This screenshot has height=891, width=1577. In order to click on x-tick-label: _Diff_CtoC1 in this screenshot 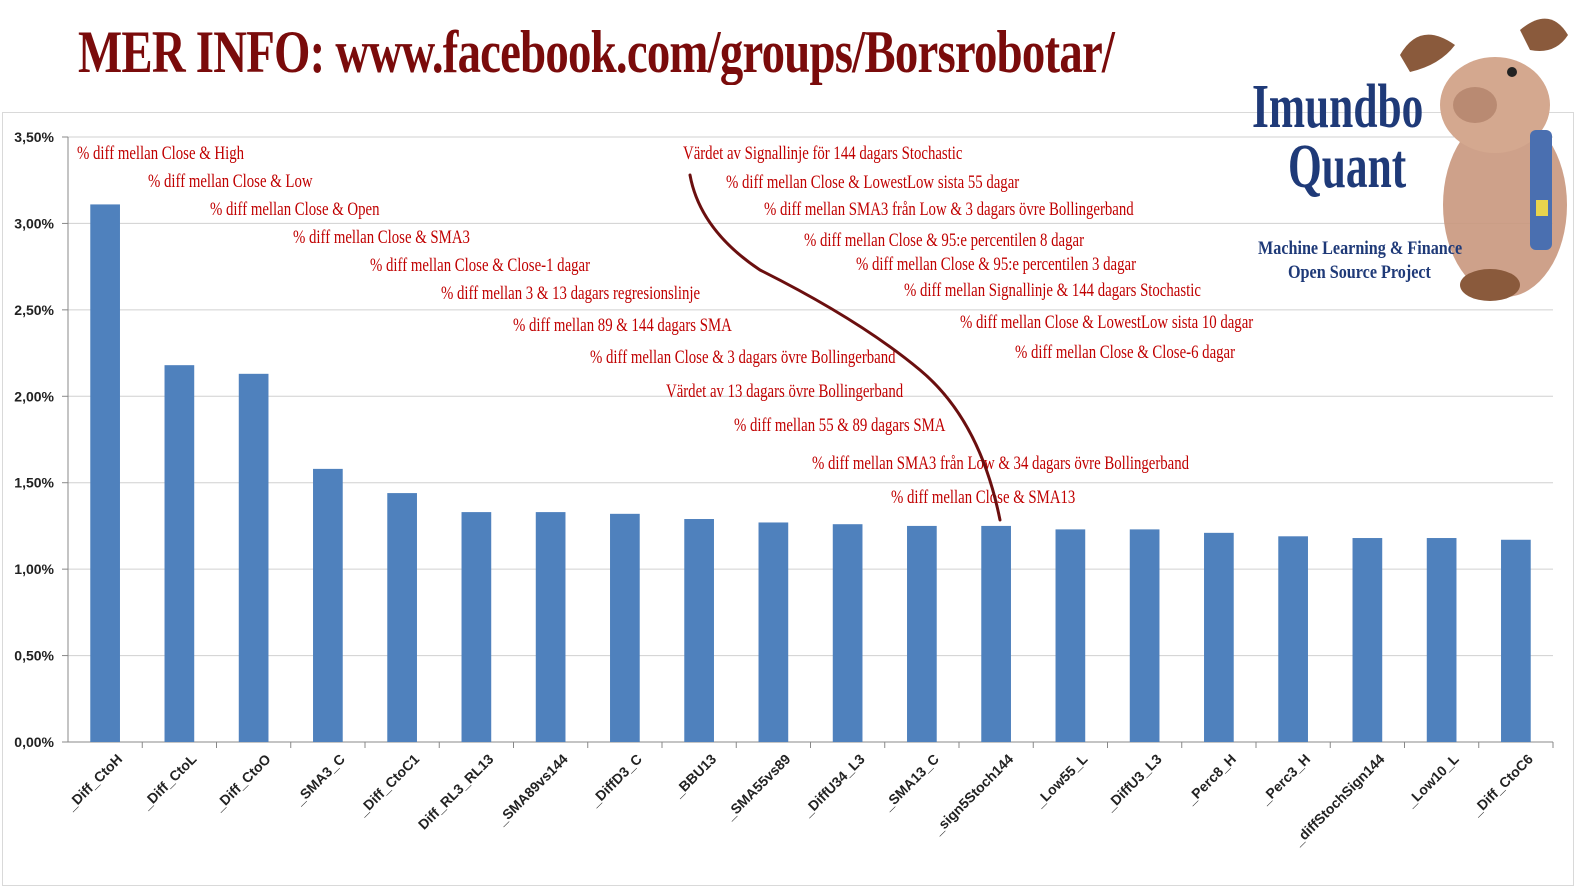, I will do `click(388, 785)`.